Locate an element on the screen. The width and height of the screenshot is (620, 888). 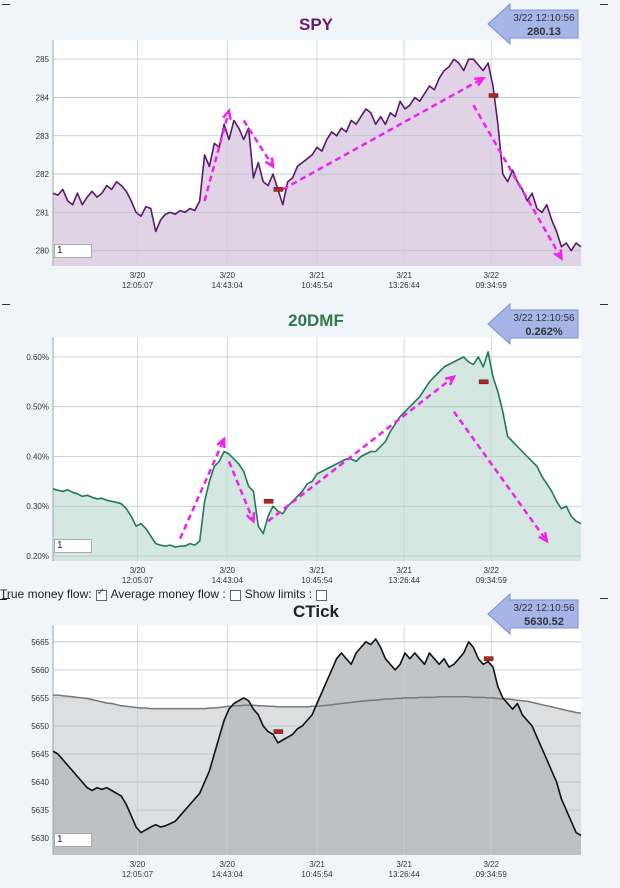
badge-value: 5630.52 is located at coordinates (544, 622).